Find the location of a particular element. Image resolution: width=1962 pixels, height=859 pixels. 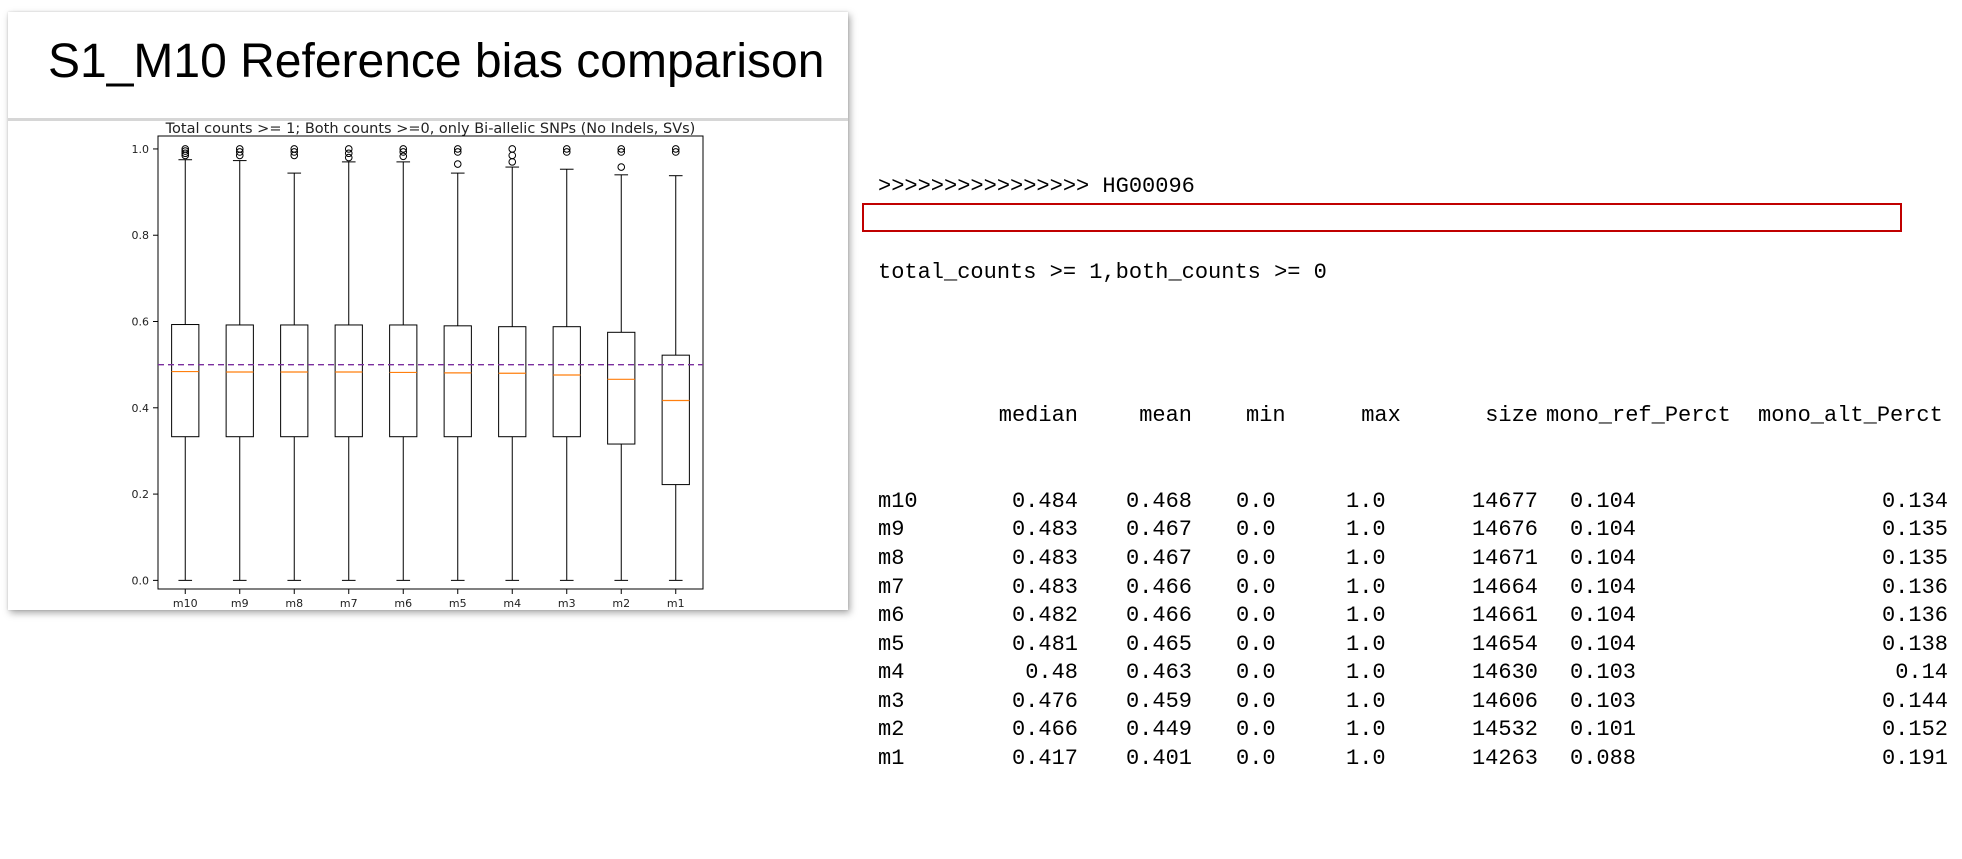

title-box: S1_M10 Reference bias comparison is located at coordinates (428, 66).